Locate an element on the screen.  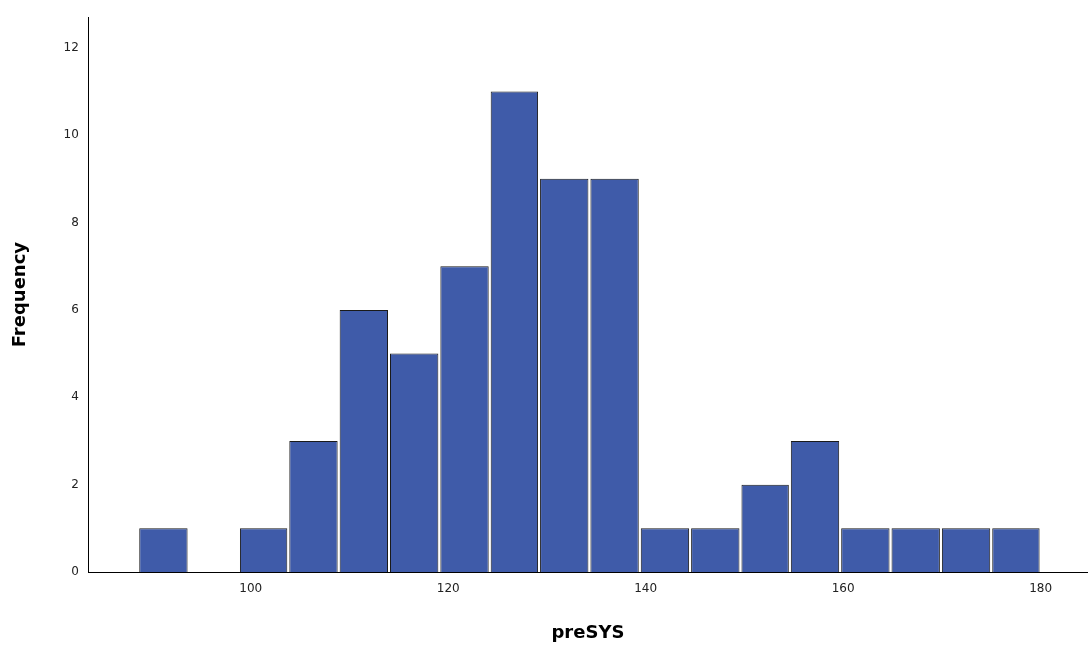
y-tick-label: 4 is located at coordinates (75, 396).